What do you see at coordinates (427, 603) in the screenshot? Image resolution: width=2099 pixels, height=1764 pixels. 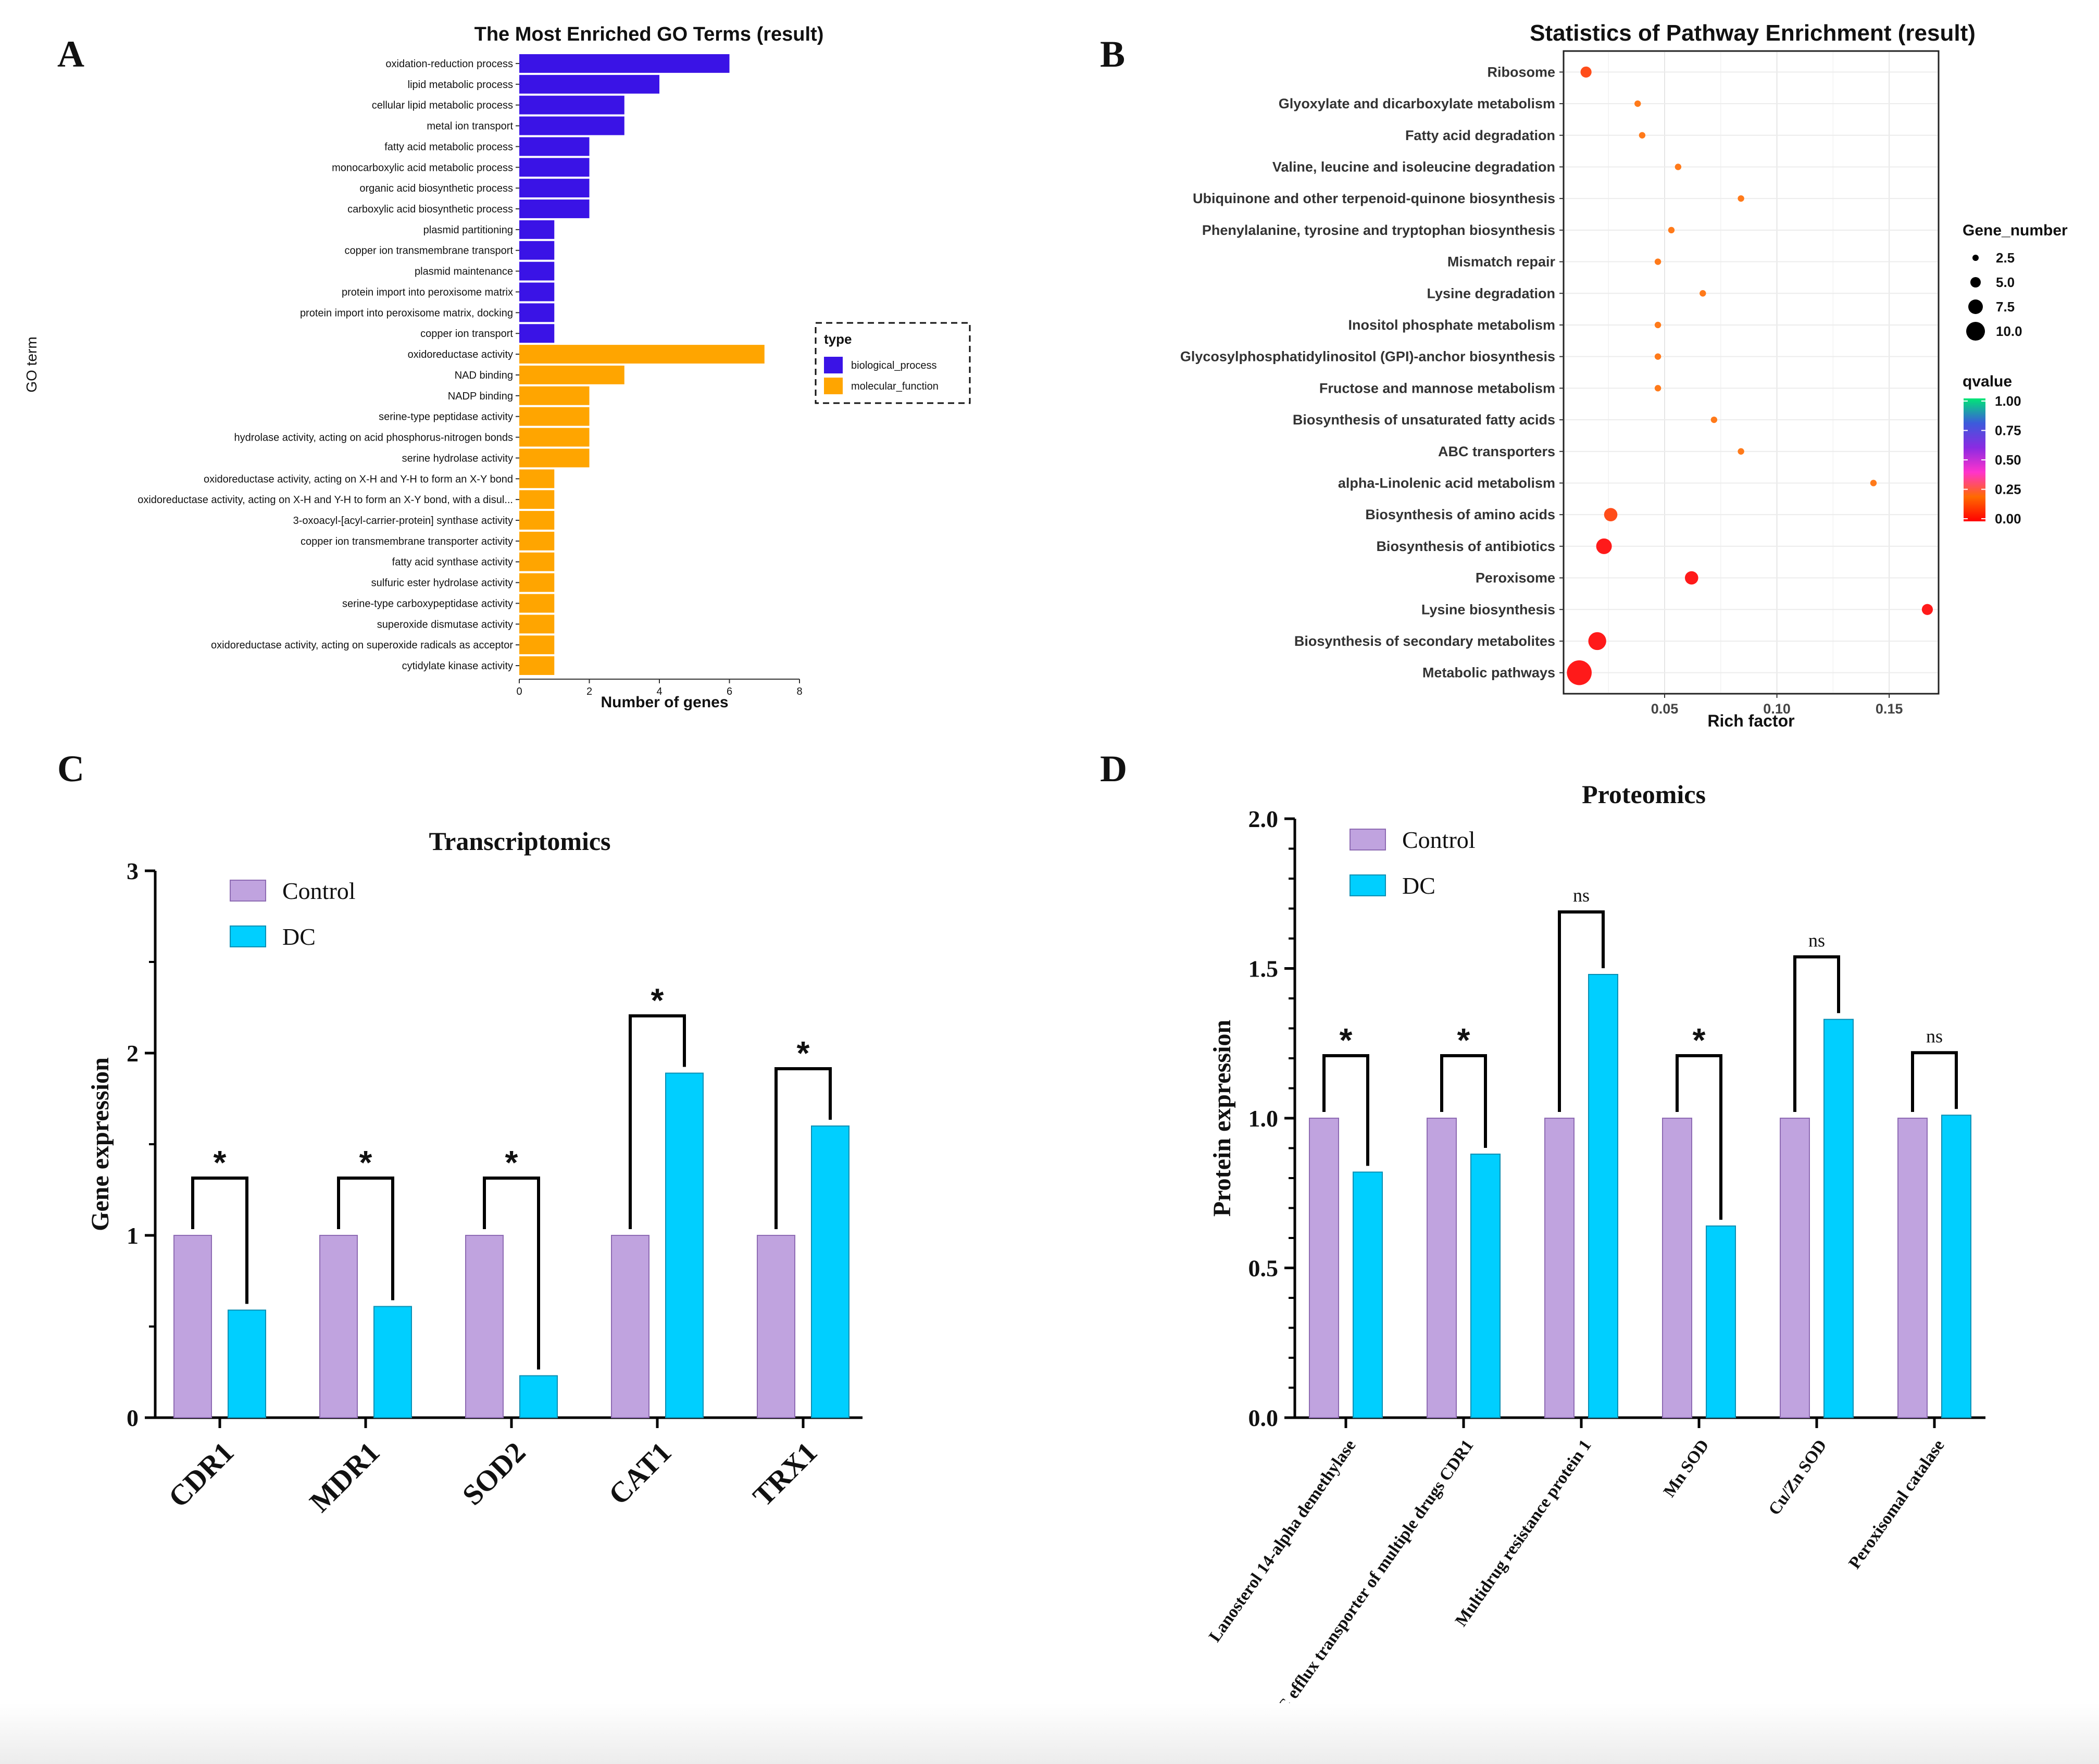 I see `category-label: serine-type carboxypeptidase activity` at bounding box center [427, 603].